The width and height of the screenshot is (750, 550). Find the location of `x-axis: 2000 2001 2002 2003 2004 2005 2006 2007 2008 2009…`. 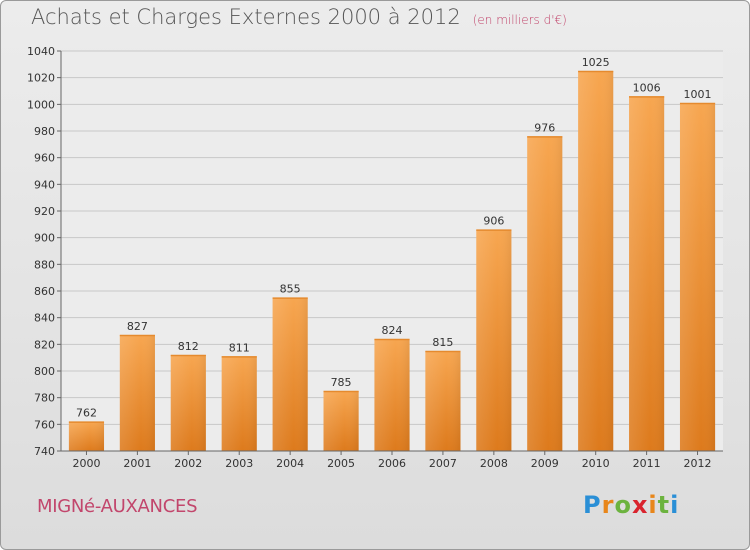

x-axis: 2000 2001 2002 2003 2004 2005 2006 2007 2008 2009… is located at coordinates (392, 460).